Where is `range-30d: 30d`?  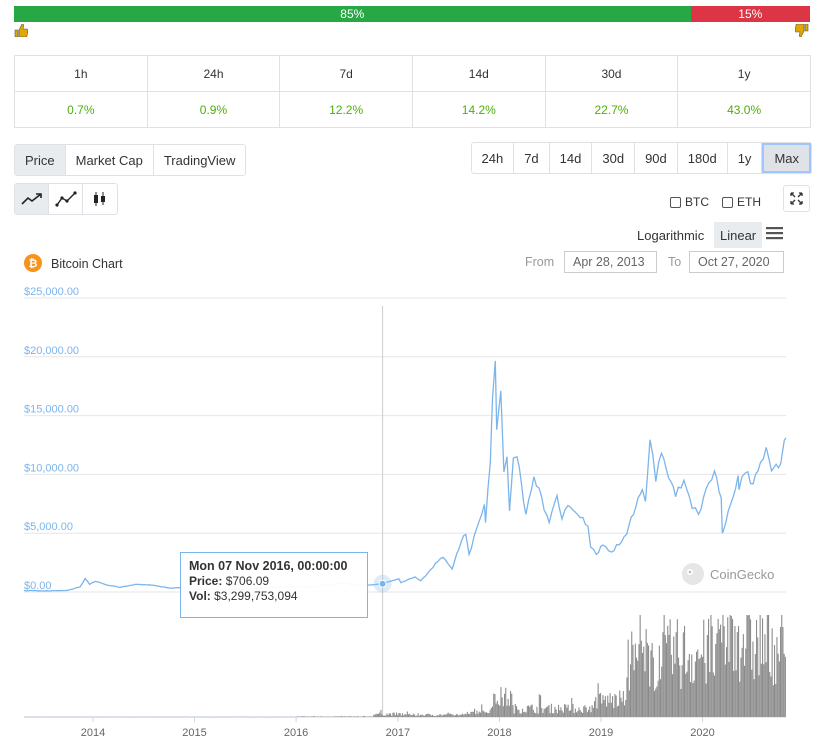 range-30d: 30d is located at coordinates (614, 158).